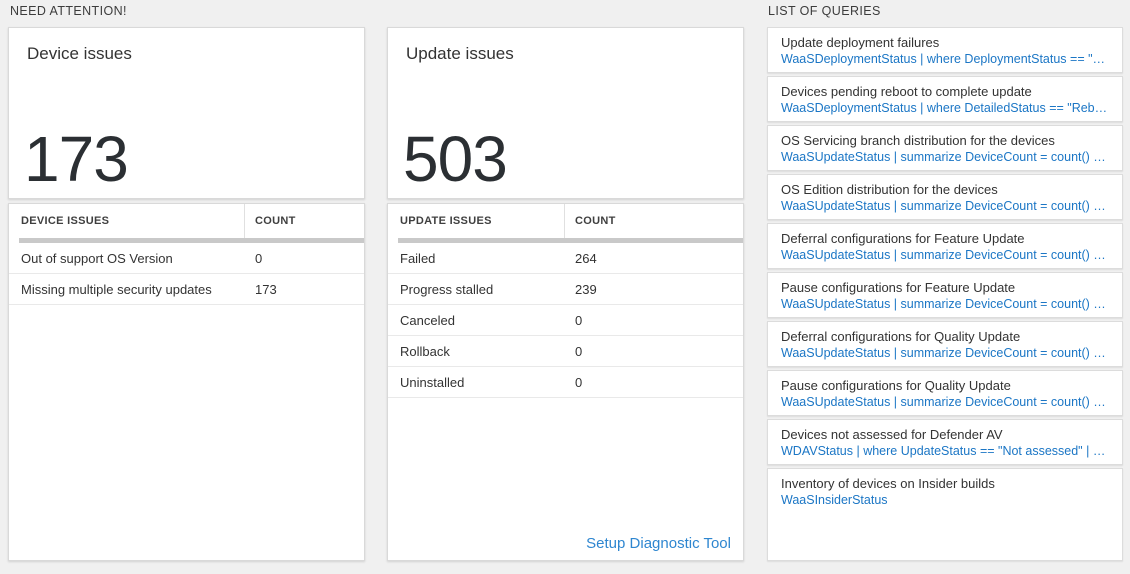  What do you see at coordinates (427, 320) in the screenshot?
I see `update-issue-label: Canceled` at bounding box center [427, 320].